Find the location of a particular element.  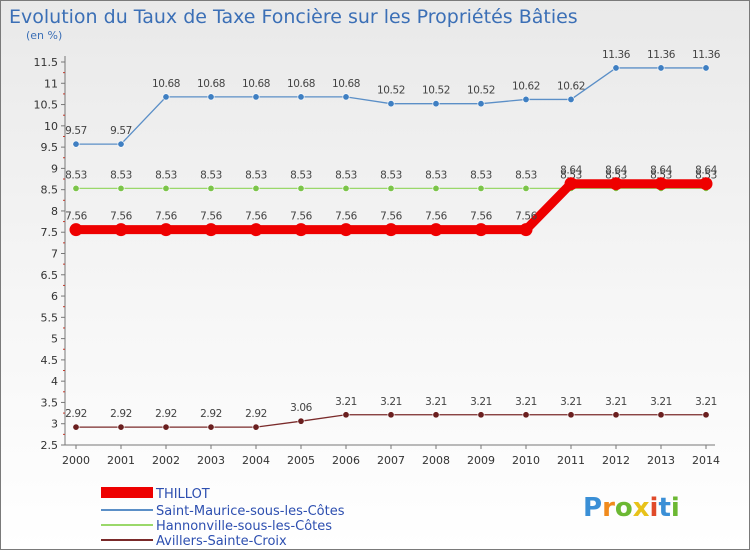

y-tick-label: 11.5 is located at coordinates (46, 62).